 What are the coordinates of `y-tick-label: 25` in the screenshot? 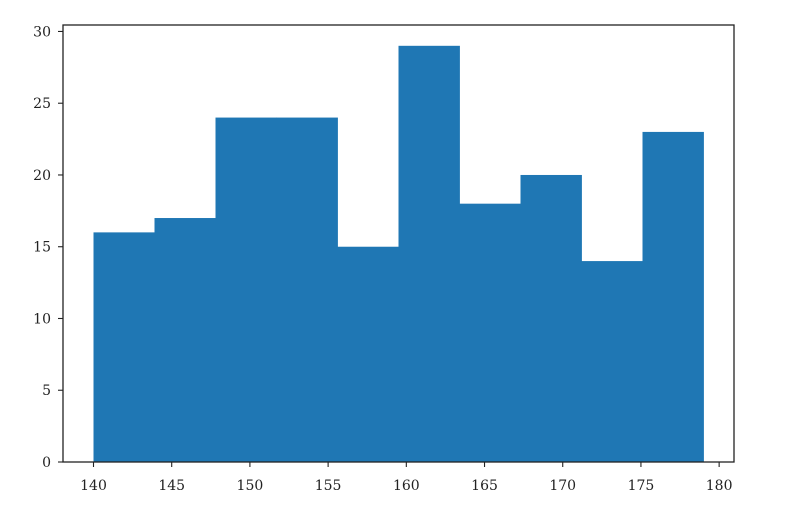 It's located at (42, 104).